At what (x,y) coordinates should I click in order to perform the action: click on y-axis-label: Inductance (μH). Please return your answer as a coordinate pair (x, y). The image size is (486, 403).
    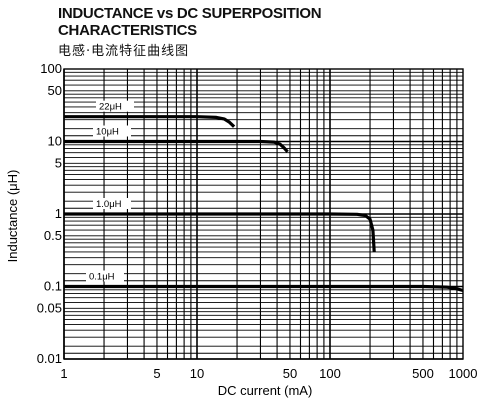
    Looking at the image, I should click on (12, 216).